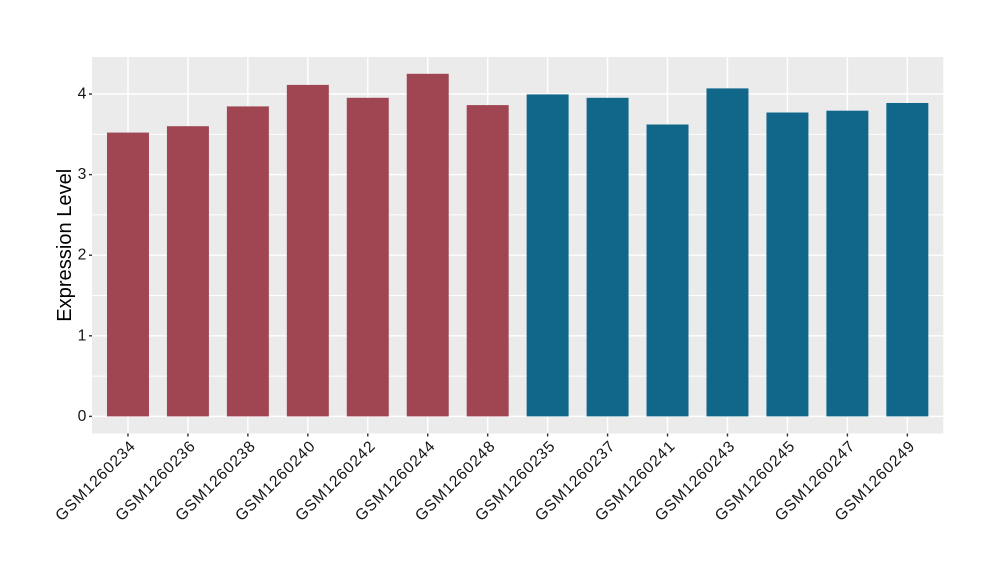  I want to click on svg-text: 4, so click(82, 94).